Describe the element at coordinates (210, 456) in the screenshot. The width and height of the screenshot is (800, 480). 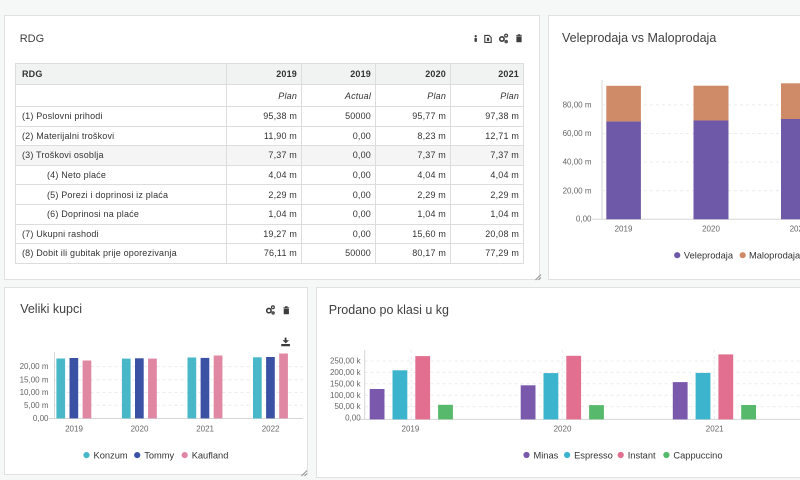
I see `svg-text: Kaufland` at that location.